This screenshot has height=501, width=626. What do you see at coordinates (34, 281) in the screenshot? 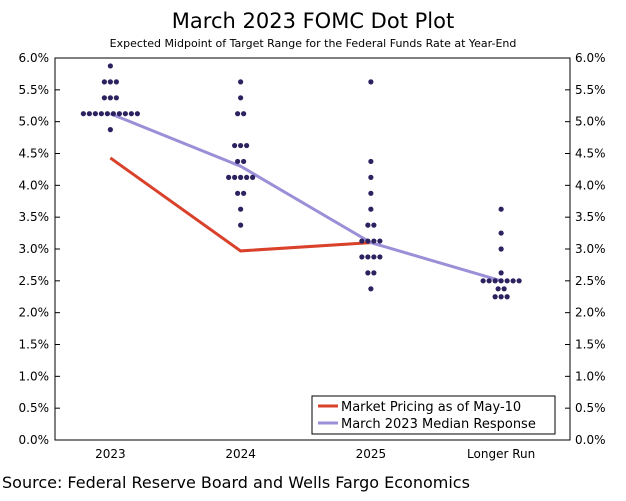
I see `y-tick-label-left: 2.5%` at bounding box center [34, 281].